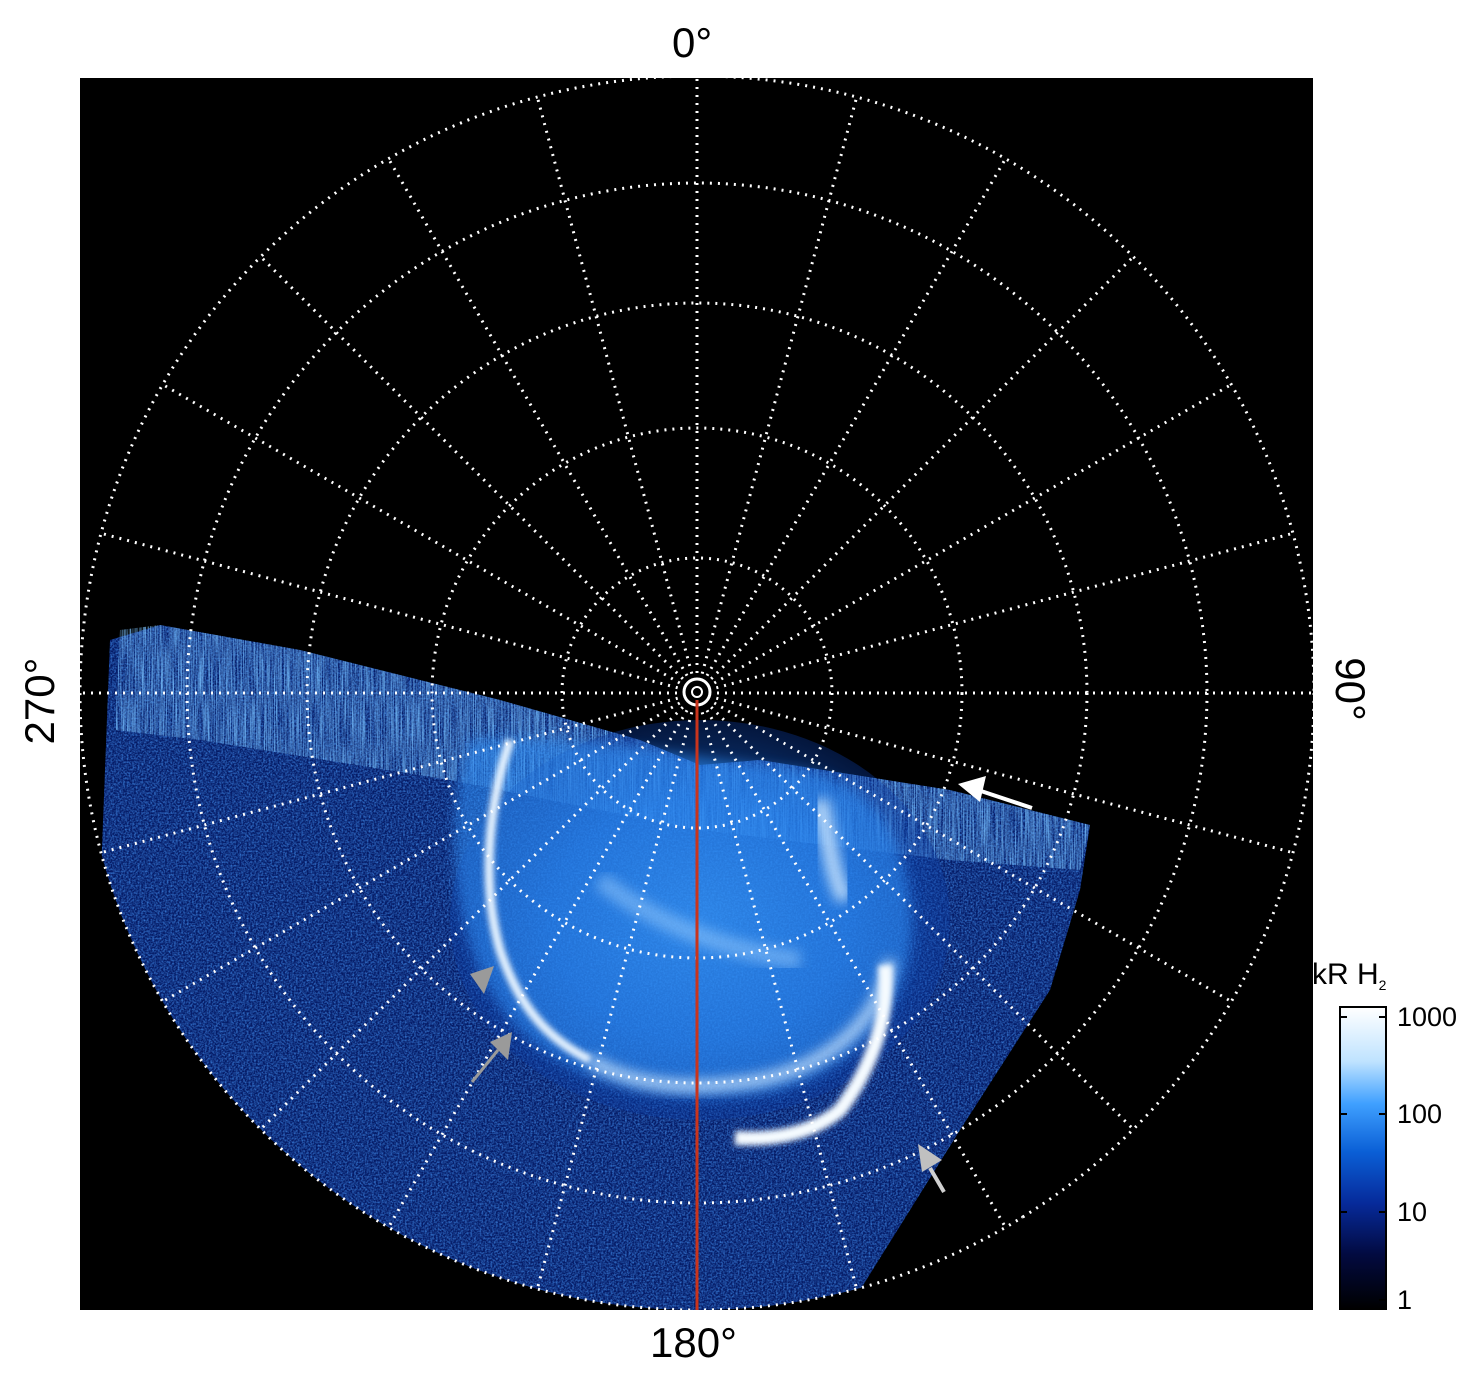 The width and height of the screenshot is (1481, 1386). Describe the element at coordinates (1350, 689) in the screenshot. I see `longitude-label-90: 90°` at that location.